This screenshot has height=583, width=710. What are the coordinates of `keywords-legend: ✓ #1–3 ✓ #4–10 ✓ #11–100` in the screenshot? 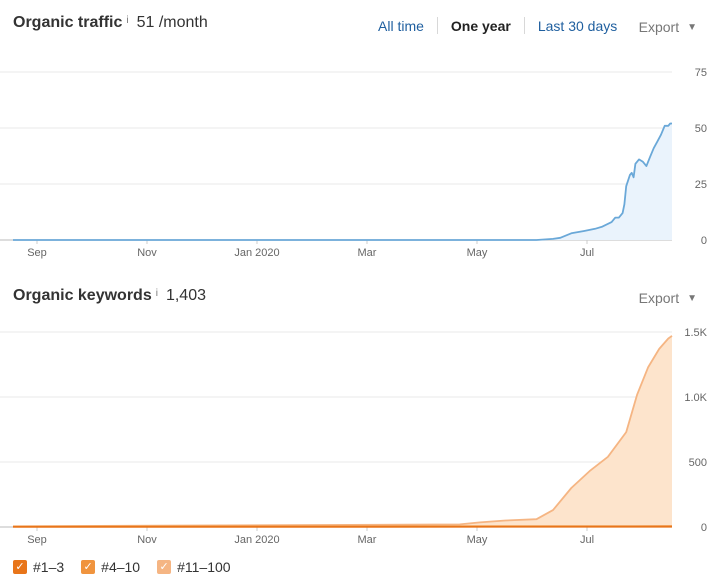 It's located at (130, 567).